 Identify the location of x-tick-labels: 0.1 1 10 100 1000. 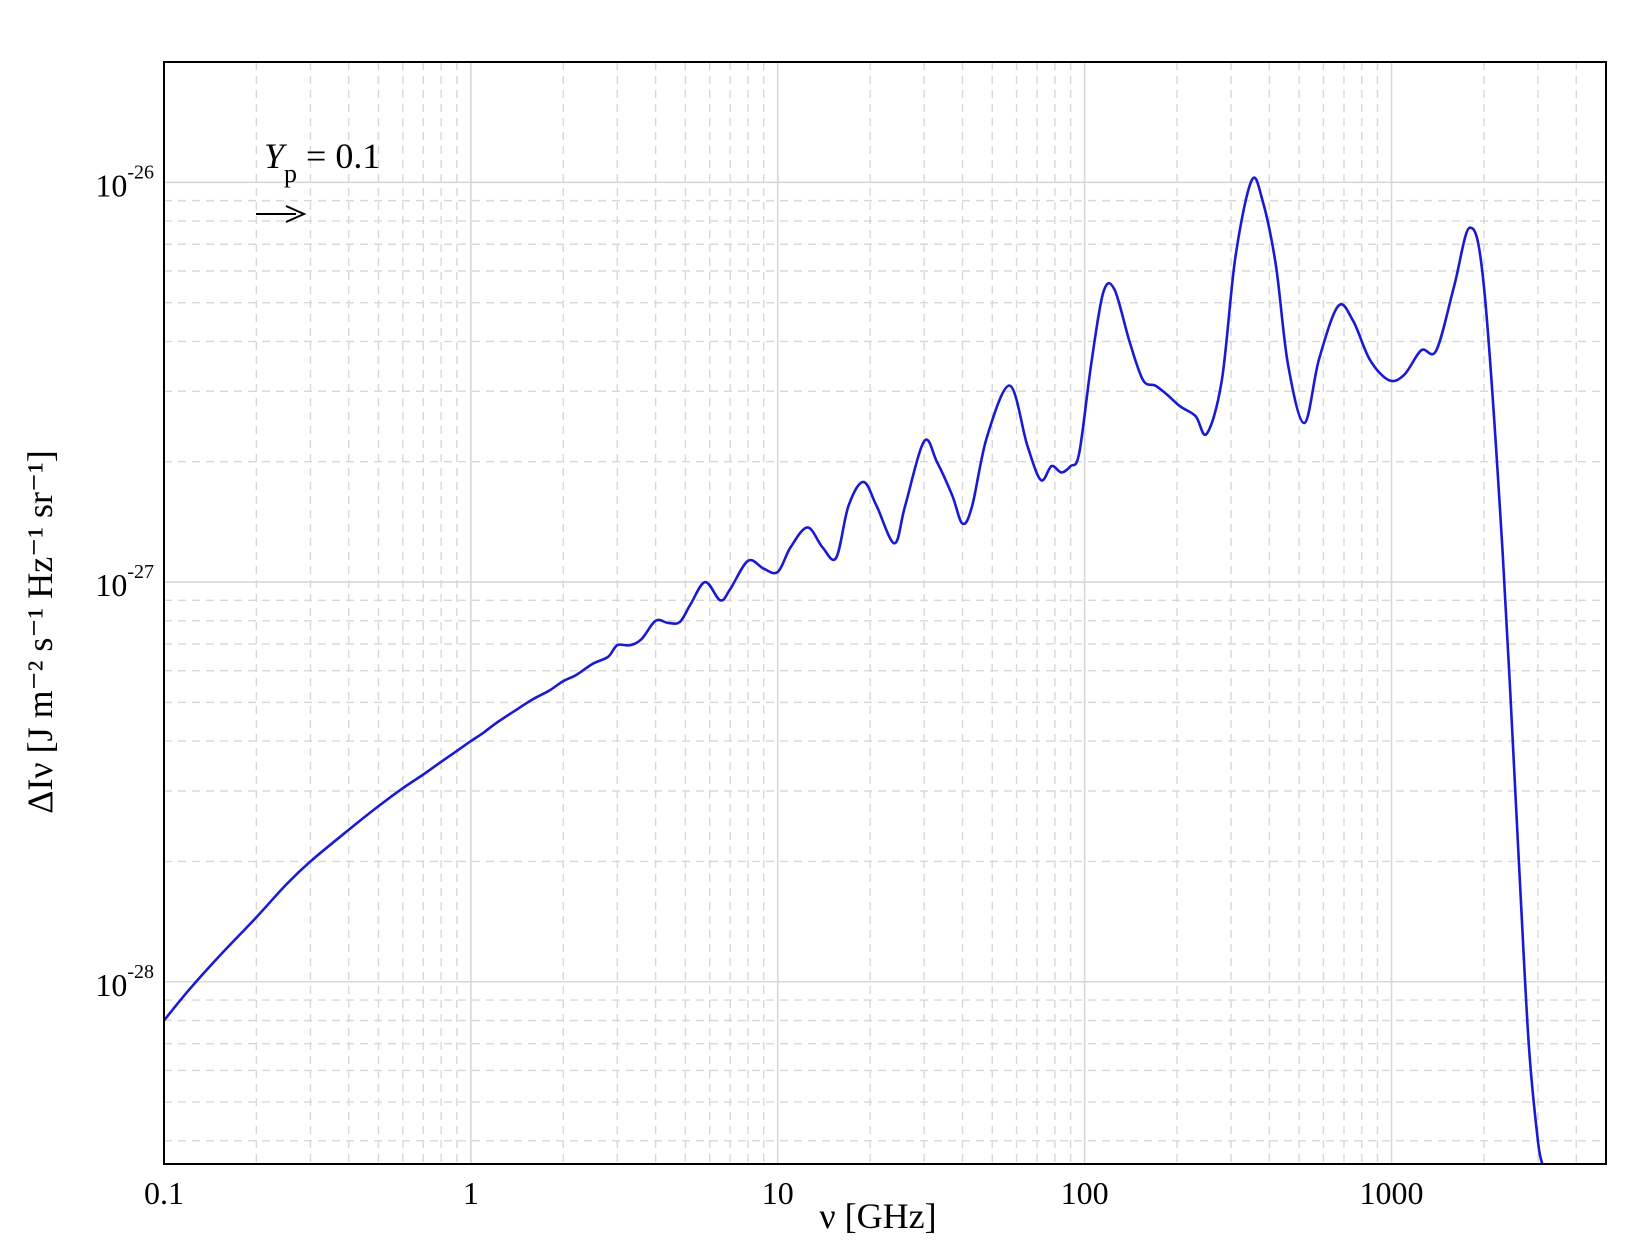
(784, 1193).